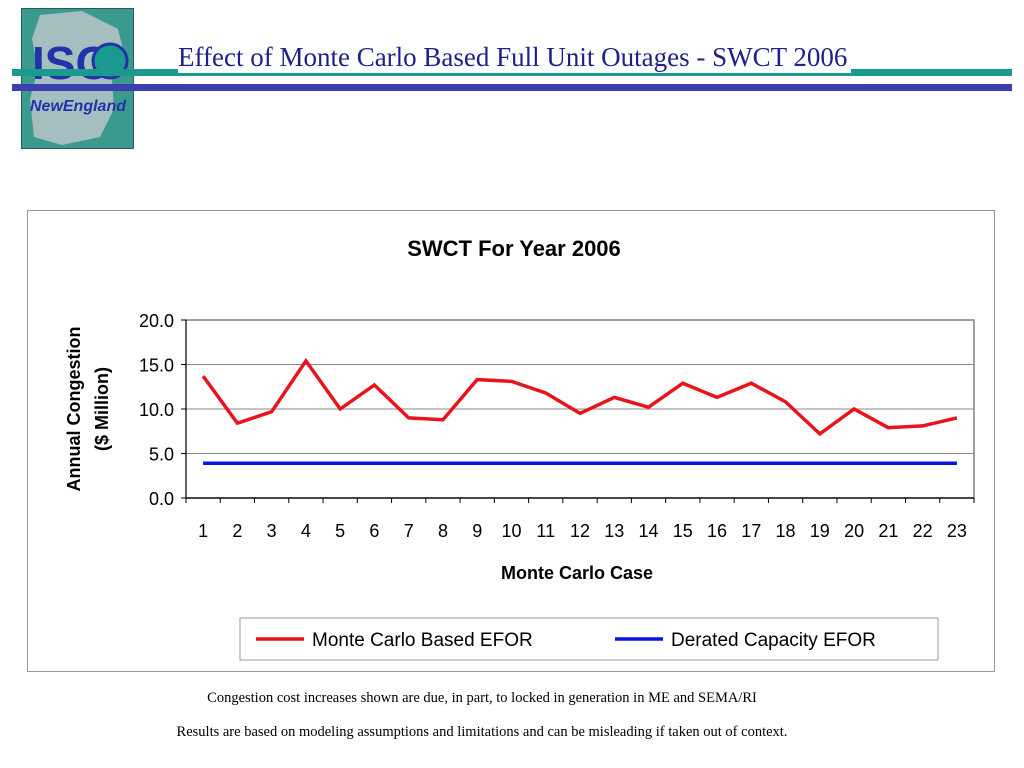 Image resolution: width=1024 pixels, height=768 pixels. What do you see at coordinates (161, 499) in the screenshot?
I see `y-tick-label: 0.0` at bounding box center [161, 499].